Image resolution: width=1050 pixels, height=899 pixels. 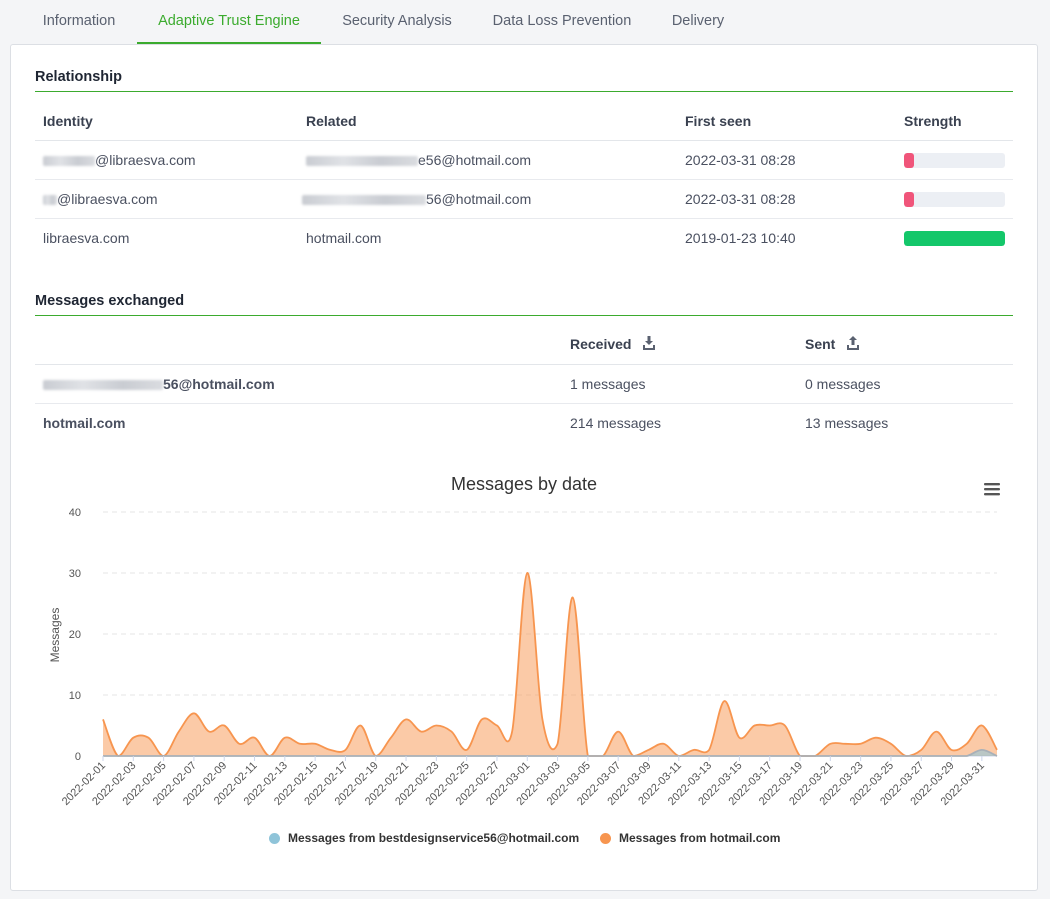 I want to click on tab-security-analysis: Security Analysis, so click(x=397, y=21).